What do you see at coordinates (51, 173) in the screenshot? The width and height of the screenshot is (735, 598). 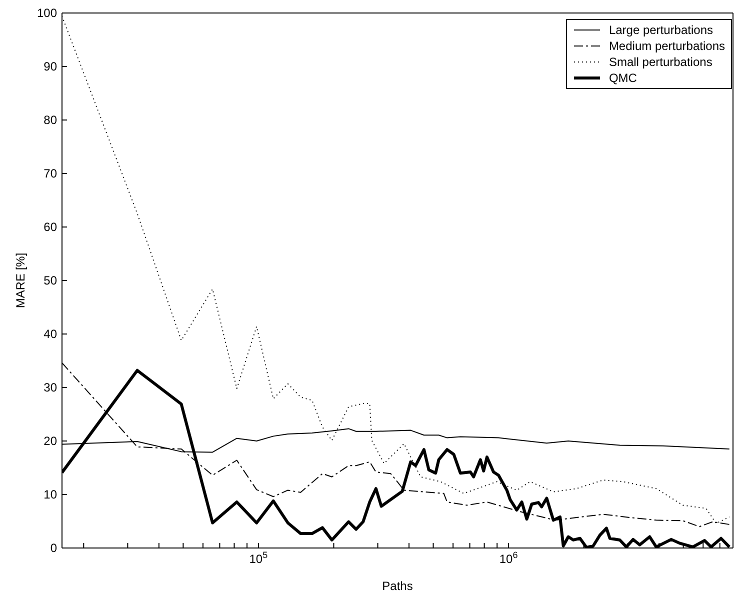 I see `y-tick-label: 70` at bounding box center [51, 173].